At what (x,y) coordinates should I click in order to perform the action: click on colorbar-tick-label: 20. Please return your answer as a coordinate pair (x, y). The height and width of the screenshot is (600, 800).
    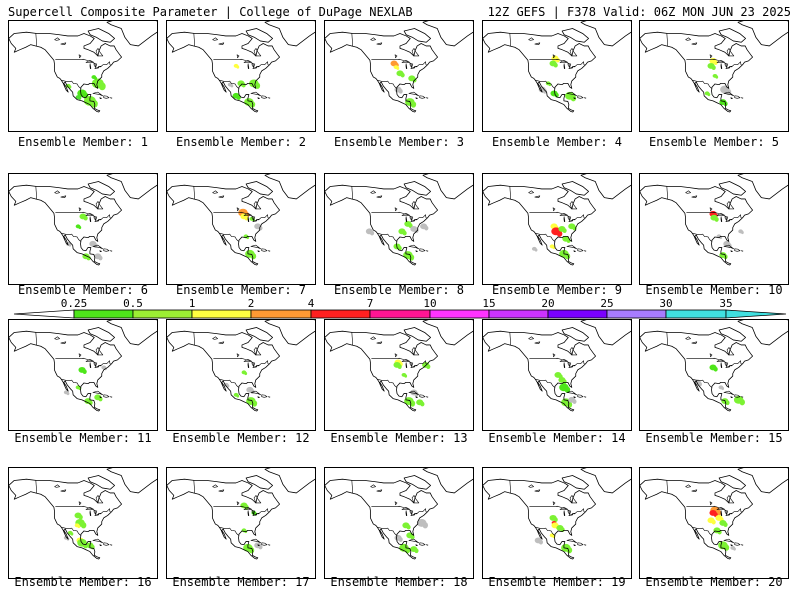
    Looking at the image, I should click on (548, 303).